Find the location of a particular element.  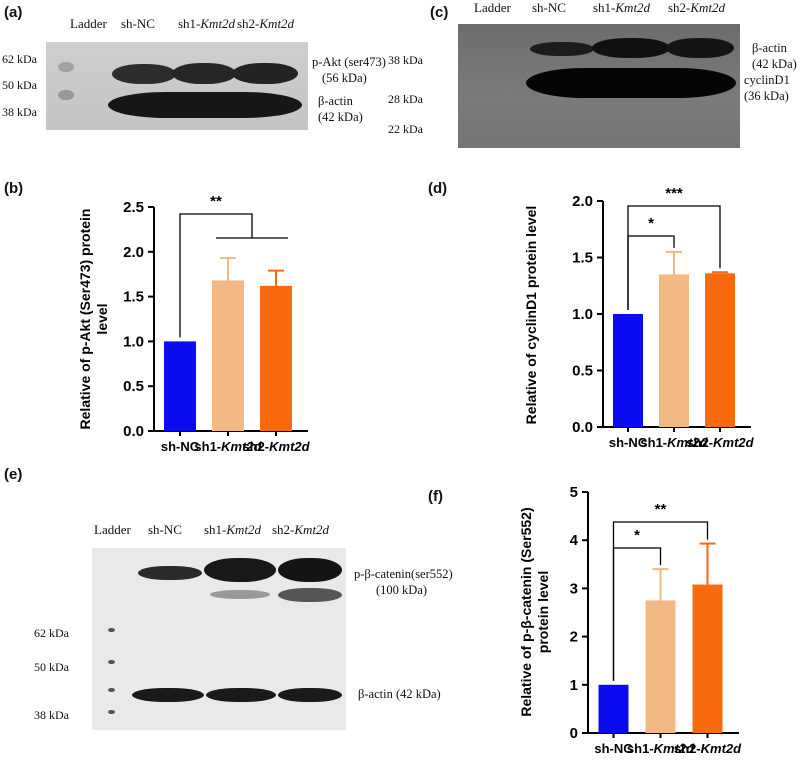

marker-38kda-e: 38 kDa is located at coordinates (51, 715).